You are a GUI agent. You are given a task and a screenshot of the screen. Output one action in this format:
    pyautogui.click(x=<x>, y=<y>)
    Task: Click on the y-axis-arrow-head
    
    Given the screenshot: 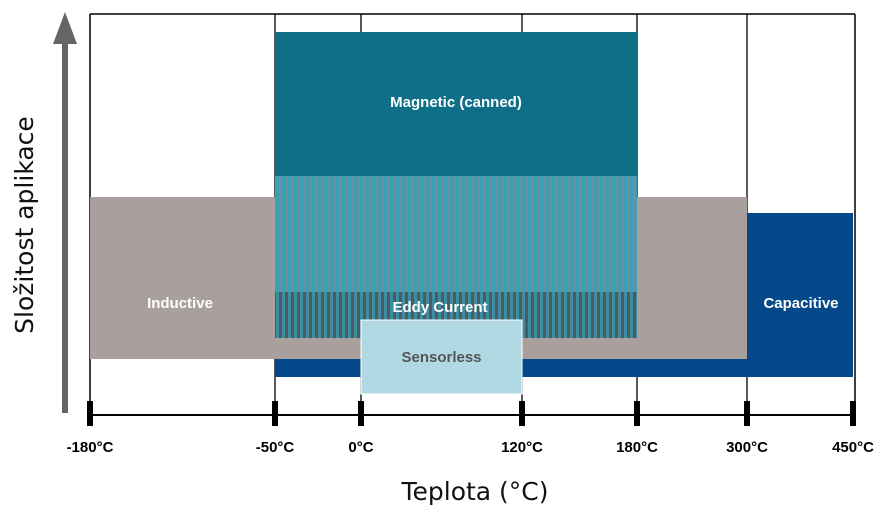 What is the action you would take?
    pyautogui.click(x=65, y=28)
    